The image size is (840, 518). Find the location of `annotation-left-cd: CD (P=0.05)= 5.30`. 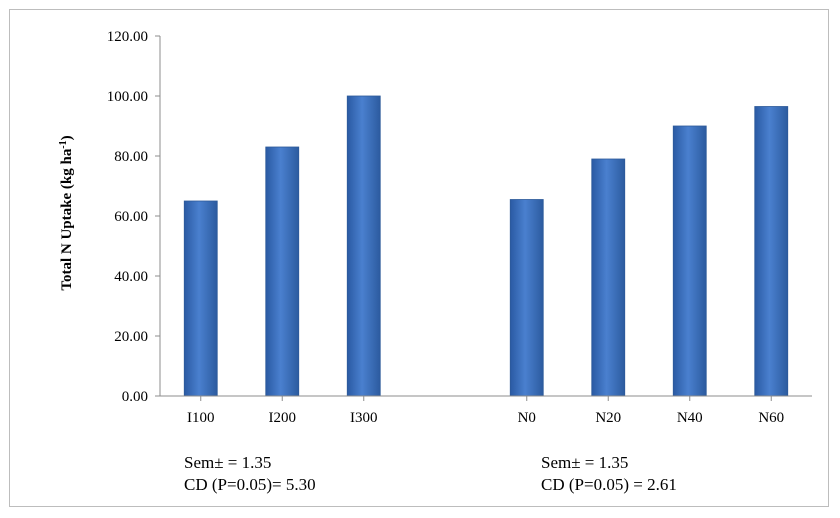

annotation-left-cd: CD (P=0.05)= 5.30 is located at coordinates (250, 484).